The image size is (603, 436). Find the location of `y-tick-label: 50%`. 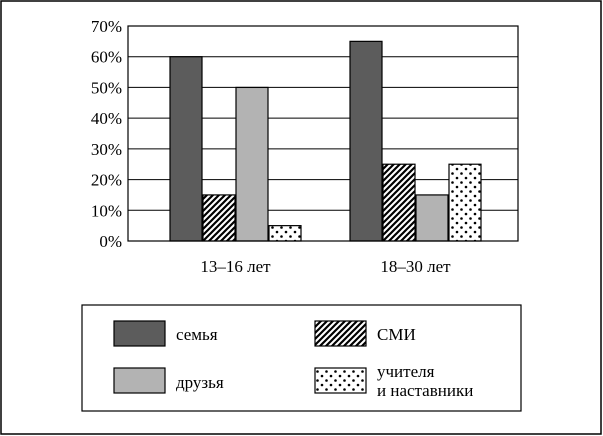

y-tick-label: 50% is located at coordinates (106, 87).